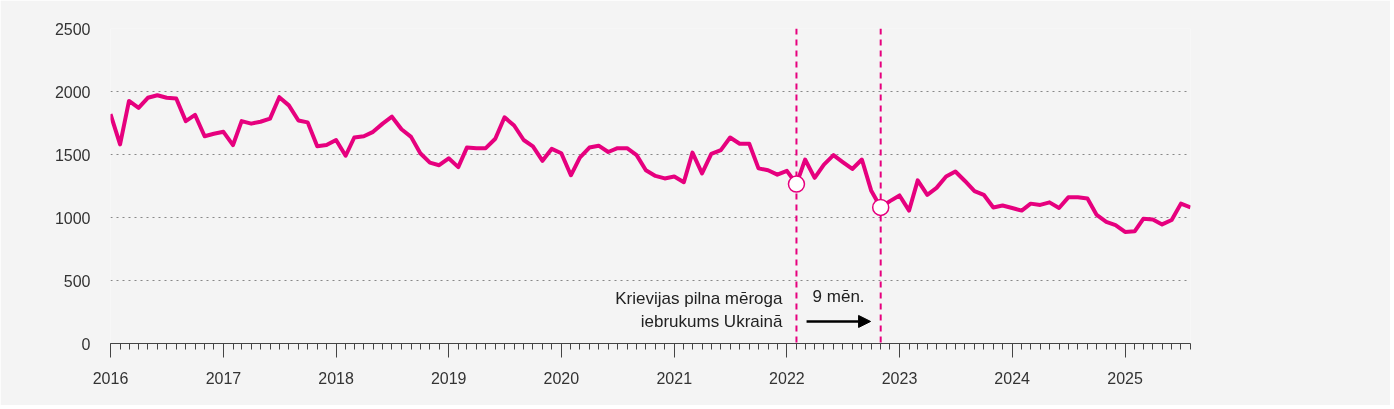  Describe the element at coordinates (223, 378) in the screenshot. I see `x-tick-label: 2017` at that location.